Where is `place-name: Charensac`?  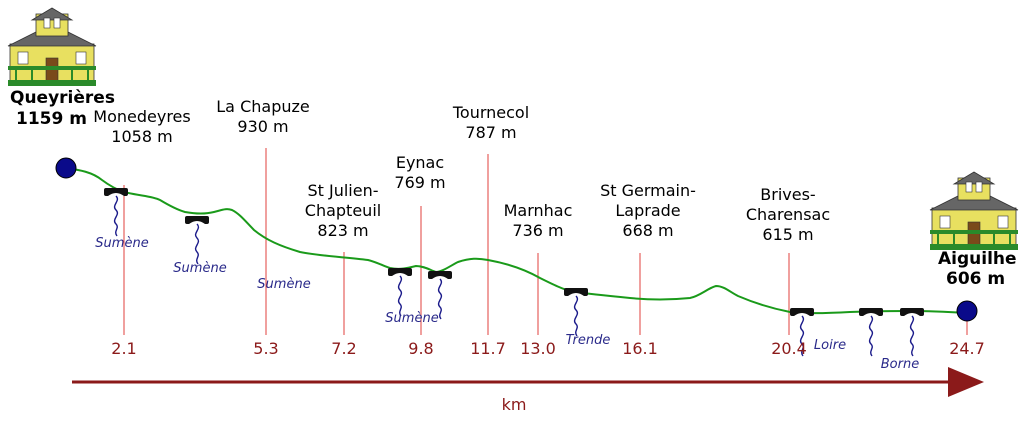
place-name: Charensac is located at coordinates (788, 214).